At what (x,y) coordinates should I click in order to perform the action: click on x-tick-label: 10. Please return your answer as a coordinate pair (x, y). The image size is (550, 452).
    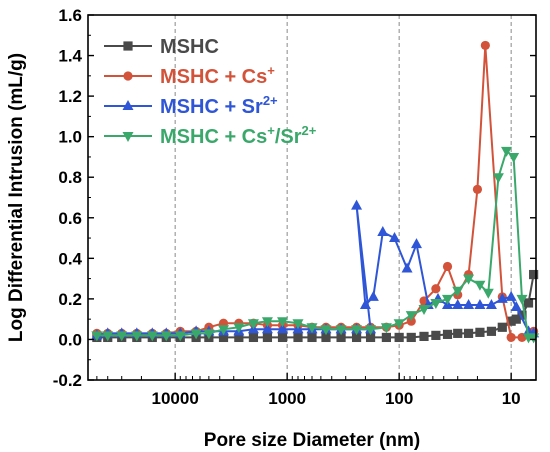
    Looking at the image, I should click on (511, 398).